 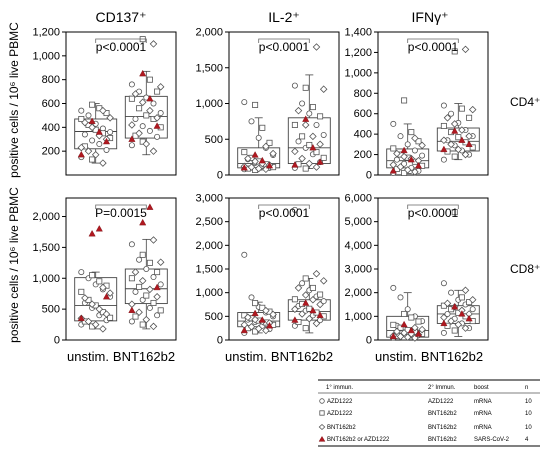 What do you see at coordinates (267, 270) in the screenshot?
I see `panel-4: 0 500 1,000 1,500 2,000 2,500 3,000 p<0.0001` at bounding box center [267, 270].